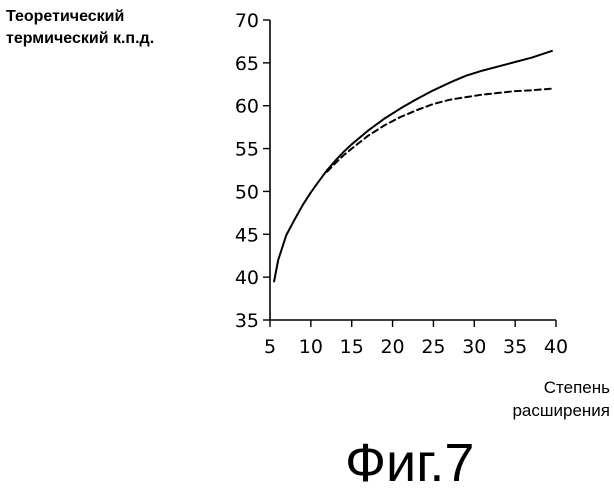 Image resolution: width=614 pixels, height=500 pixels. I want to click on y-tick-label-60: 60, so click(247, 107).